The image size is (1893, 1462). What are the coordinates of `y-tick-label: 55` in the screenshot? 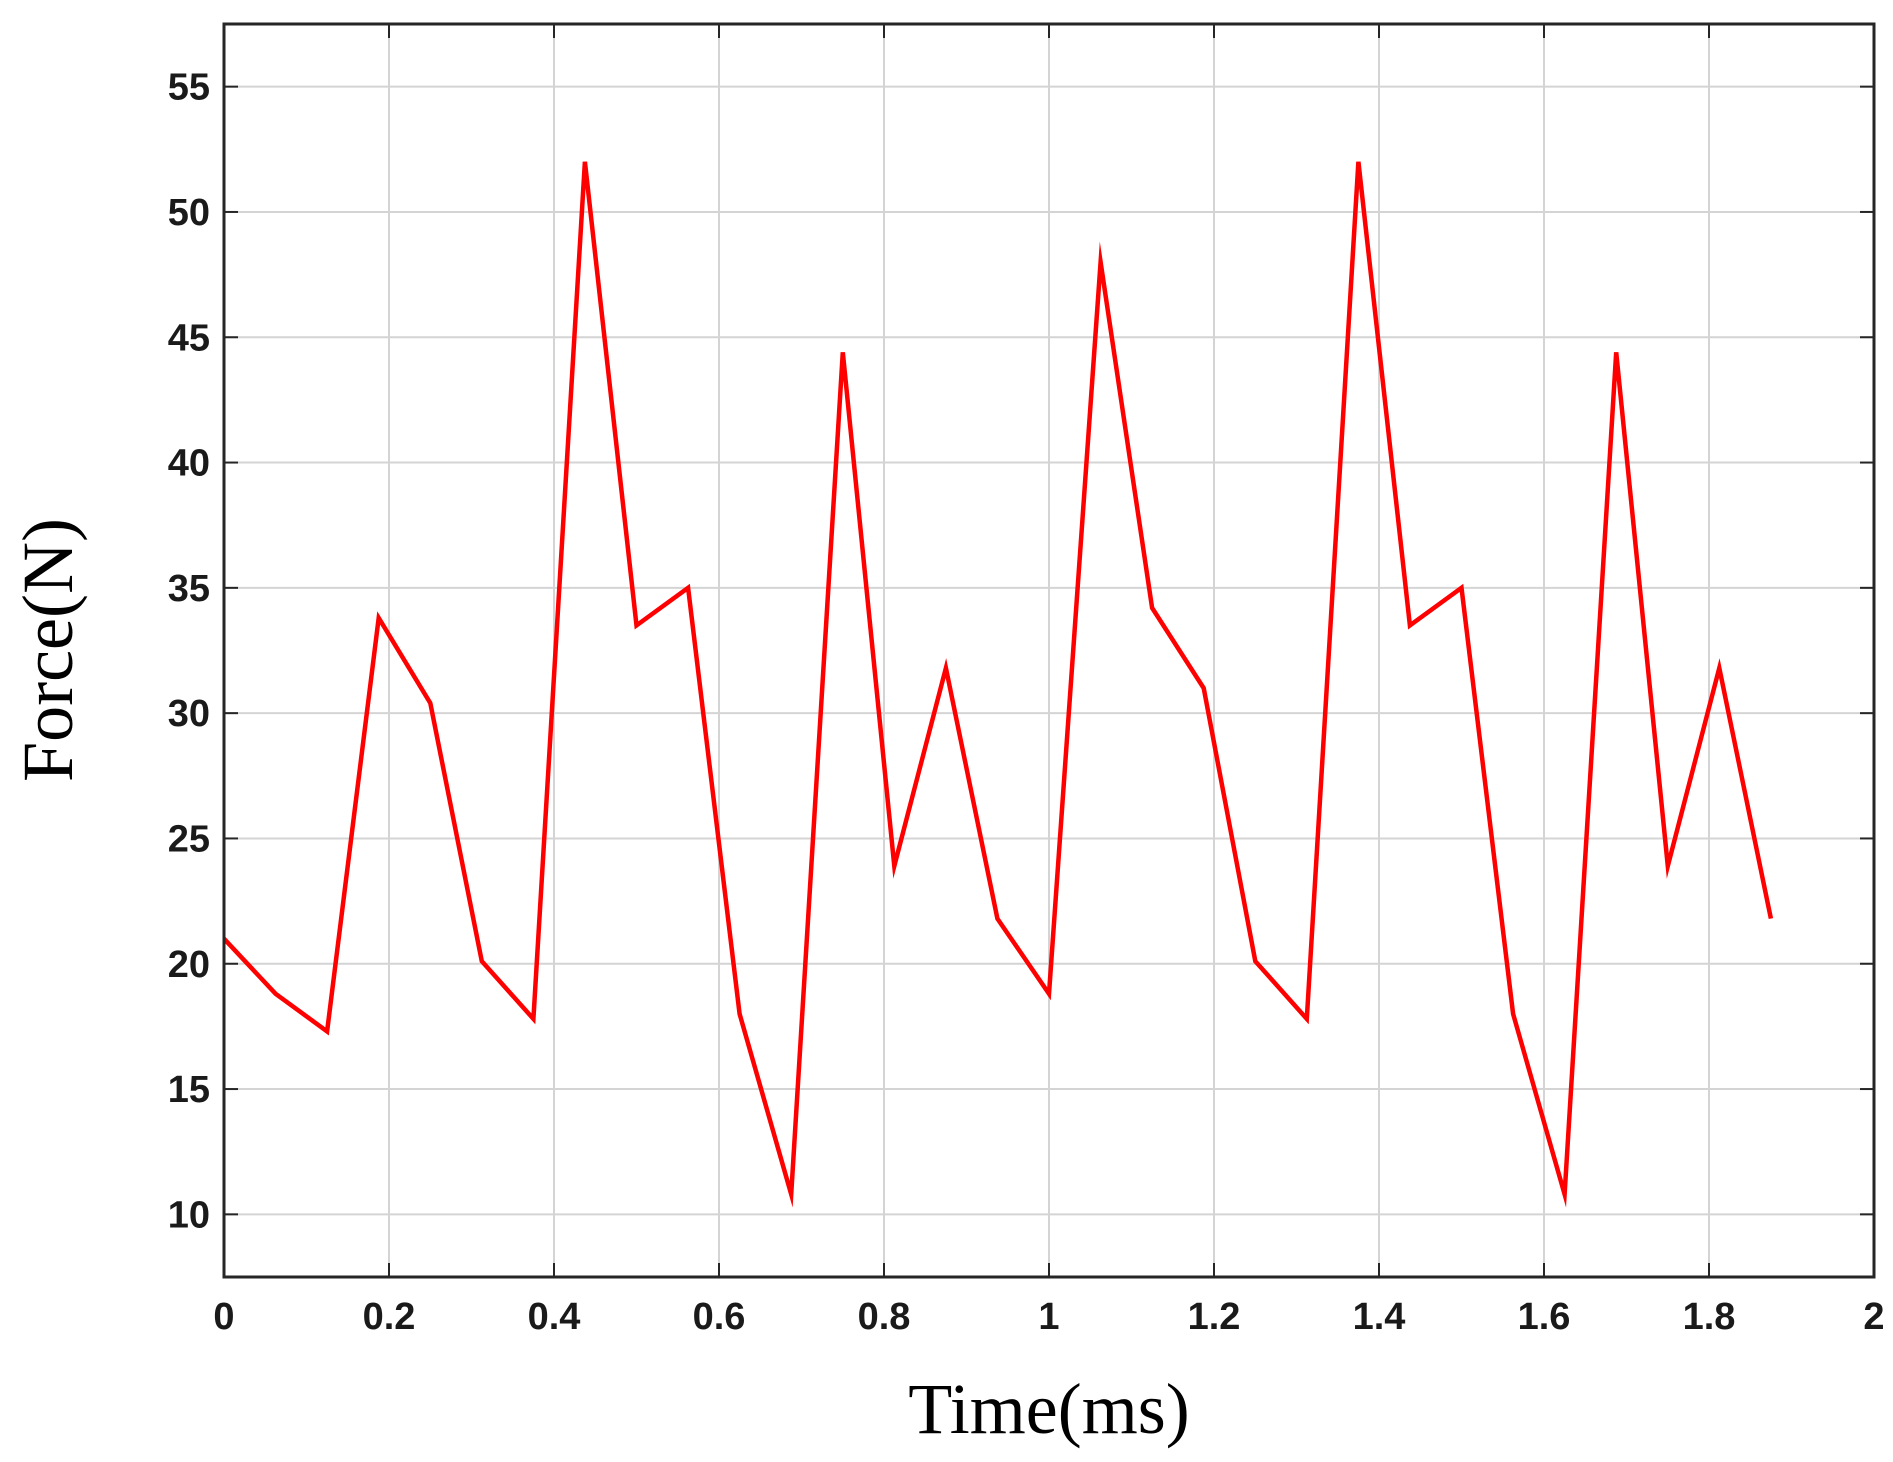 It's located at (189, 88).